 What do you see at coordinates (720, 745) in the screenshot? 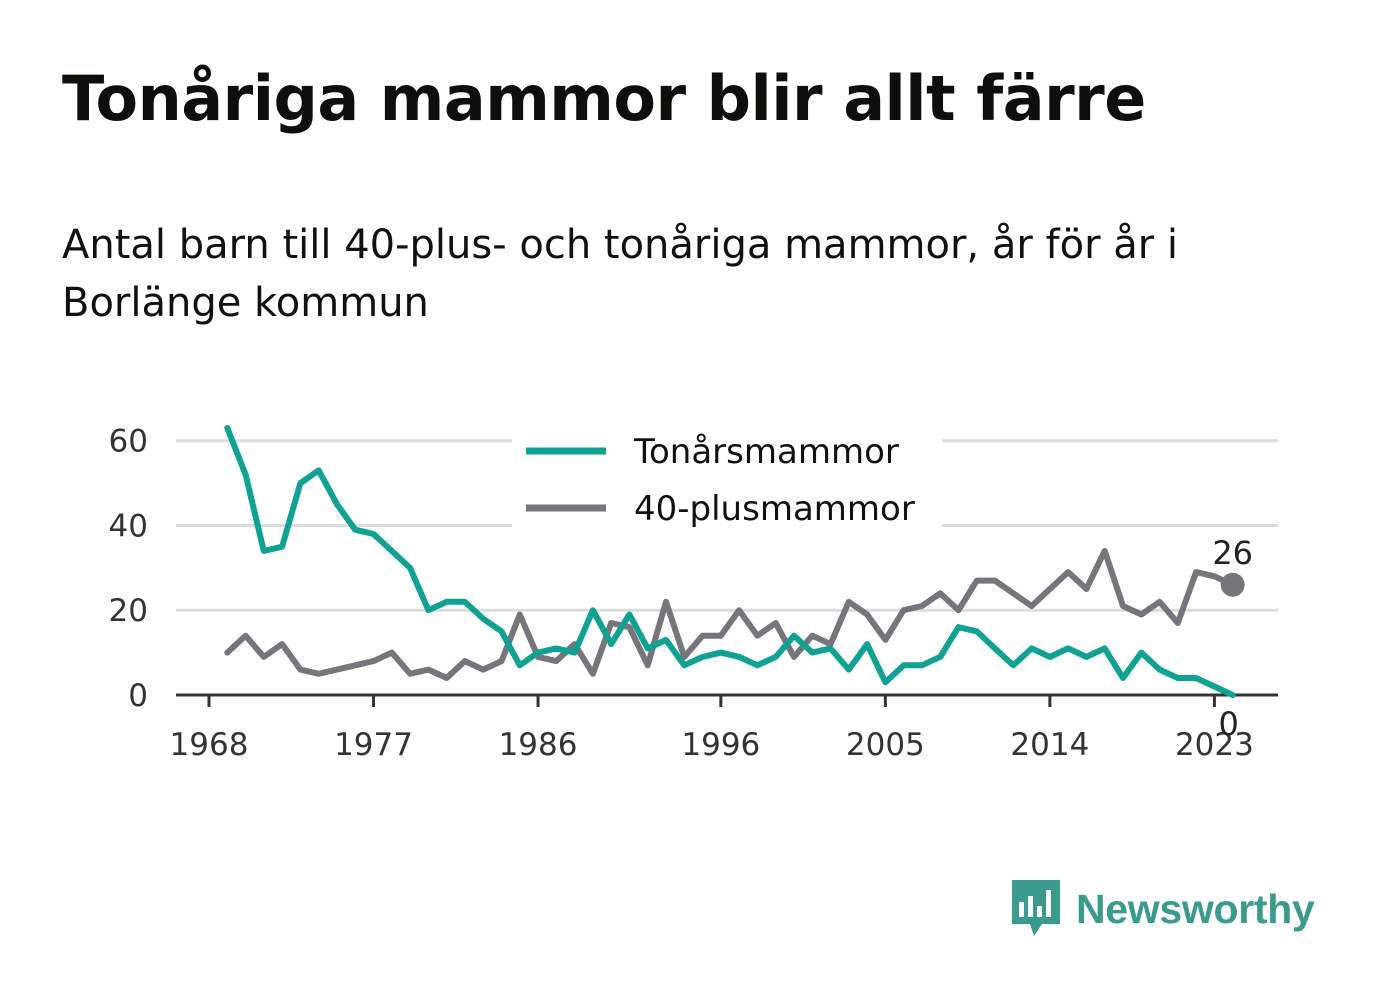
I see `x-tick-label: 1996` at bounding box center [720, 745].